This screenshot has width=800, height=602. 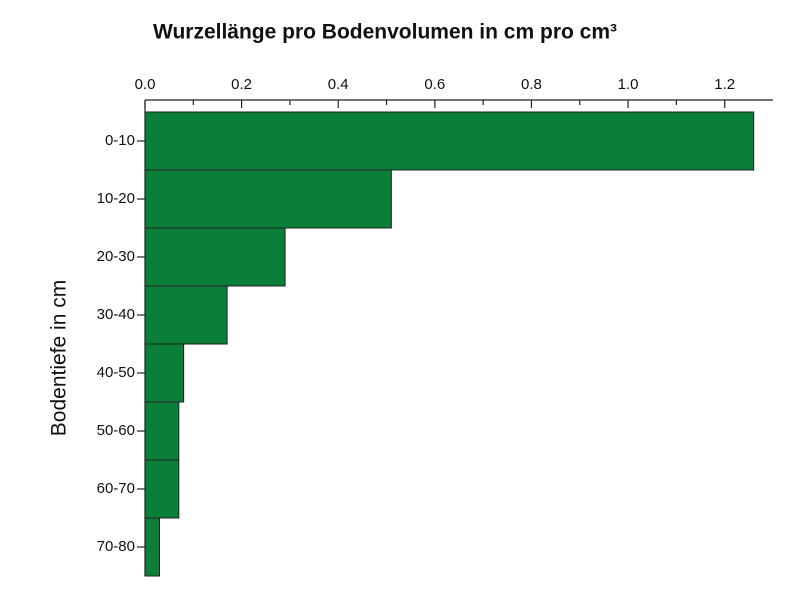 What do you see at coordinates (116, 198) in the screenshot?
I see `y-tick-label: 10-20` at bounding box center [116, 198].